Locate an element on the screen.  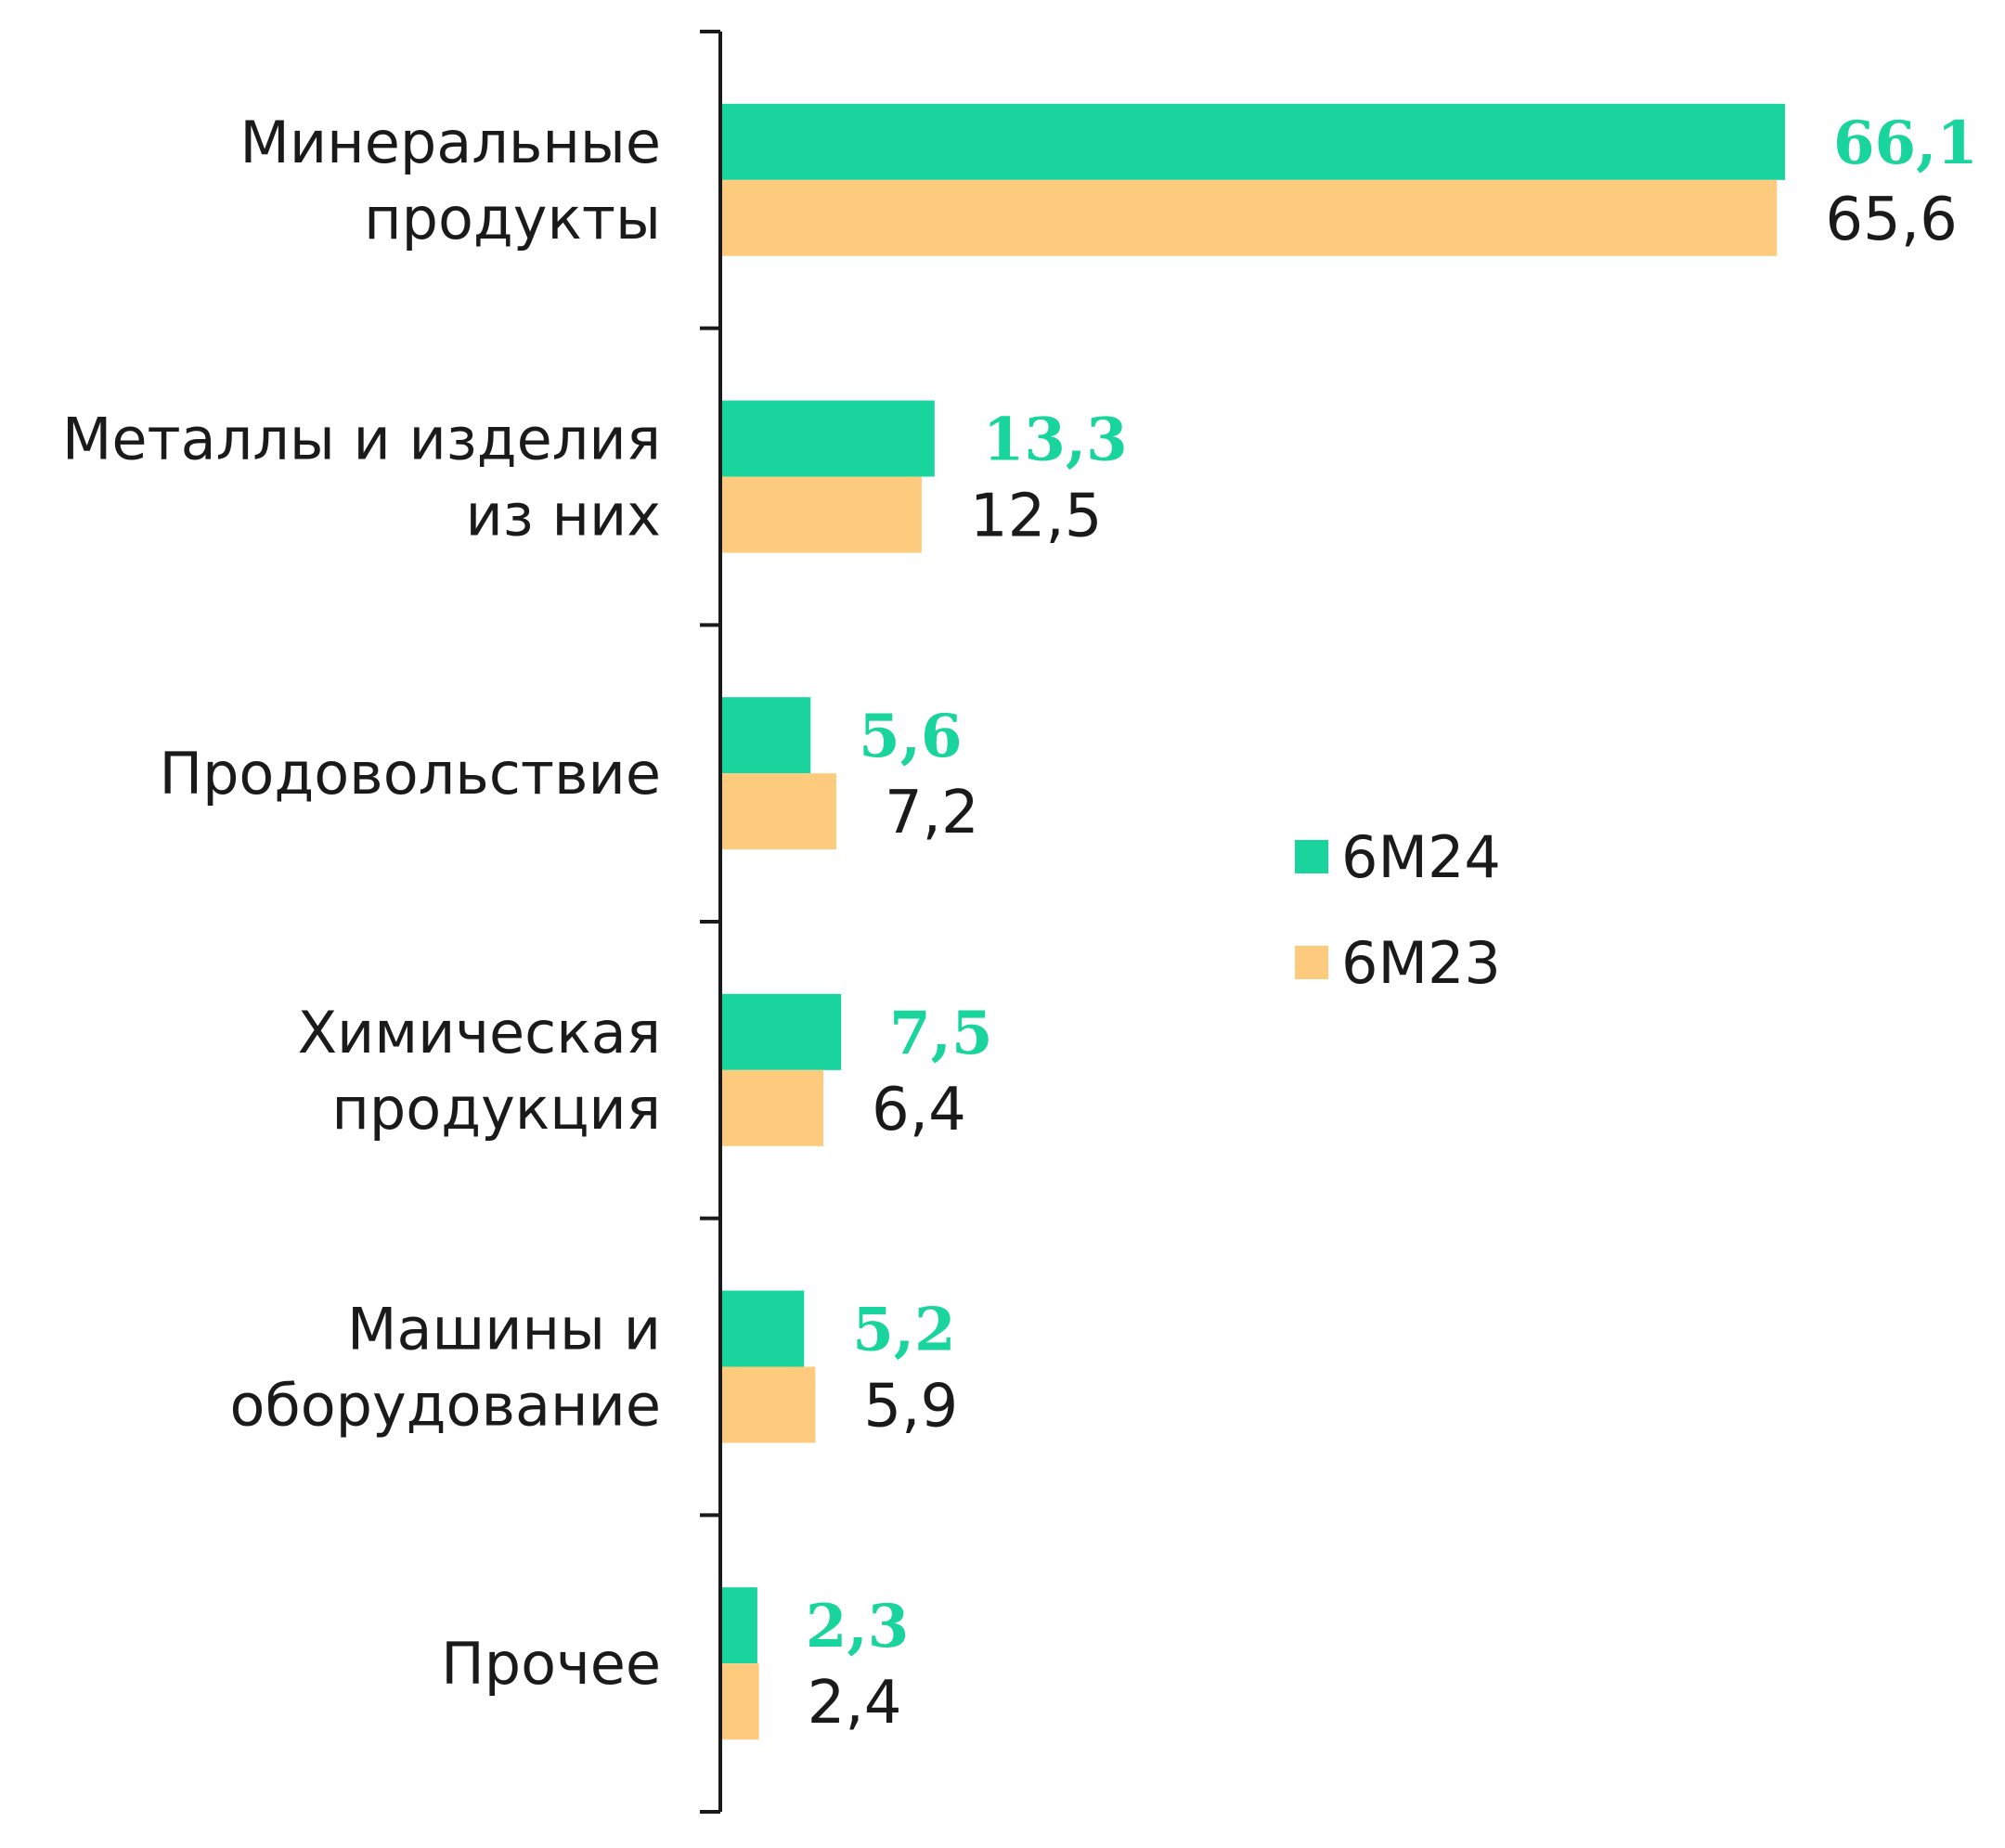
value-label-6m23: 2,4 is located at coordinates (855, 1703).